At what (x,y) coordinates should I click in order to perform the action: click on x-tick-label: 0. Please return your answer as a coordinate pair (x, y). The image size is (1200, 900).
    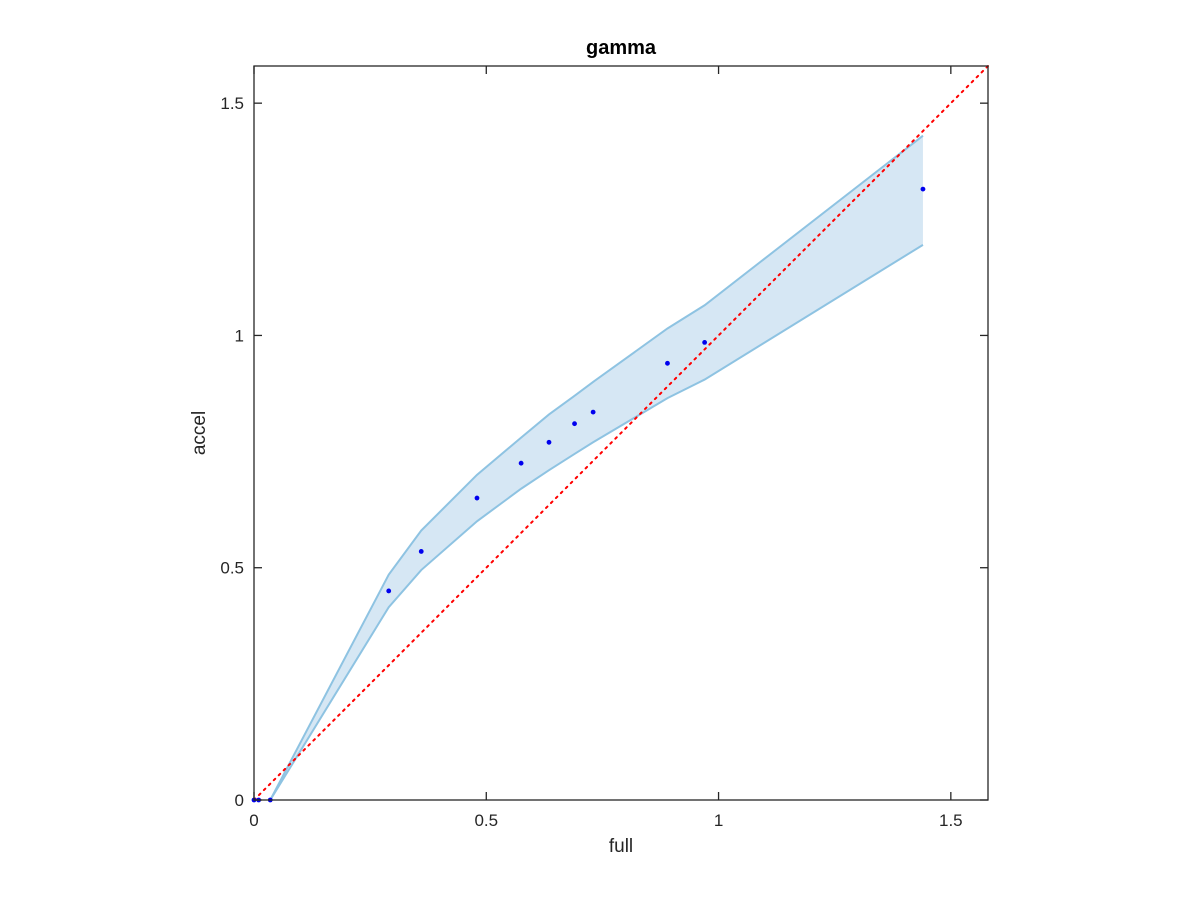
    Looking at the image, I should click on (253, 820).